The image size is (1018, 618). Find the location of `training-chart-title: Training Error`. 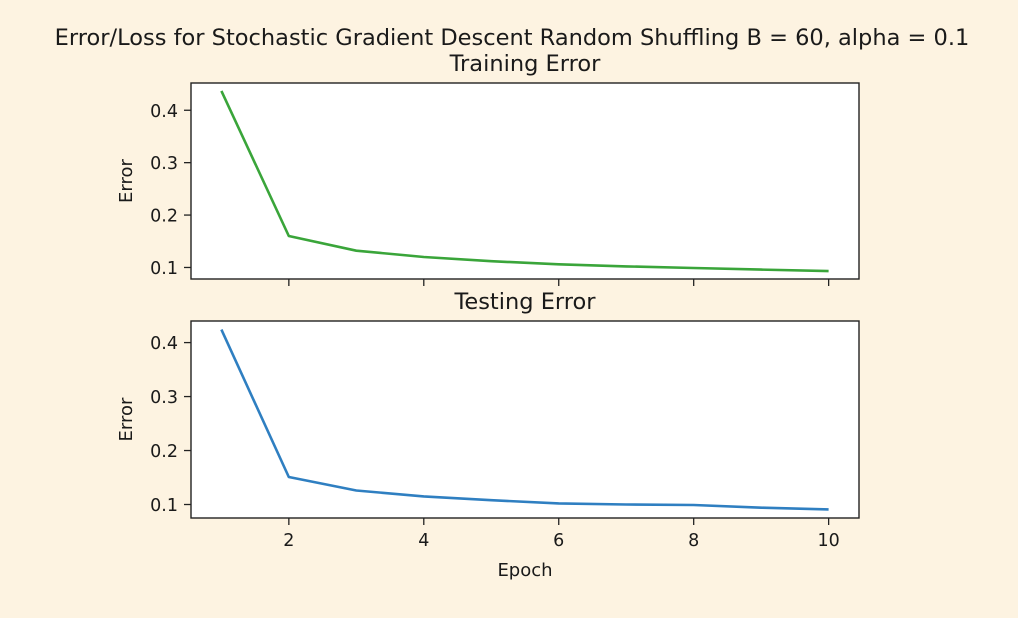

training-chart-title: Training Error is located at coordinates (525, 64).